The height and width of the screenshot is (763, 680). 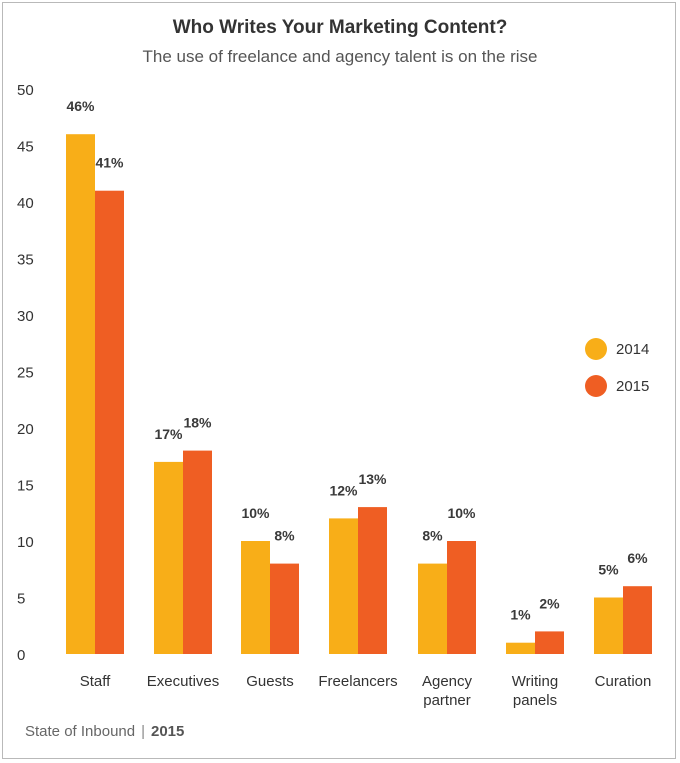 What do you see at coordinates (535, 681) in the screenshot?
I see `category-label-5-0: Writing` at bounding box center [535, 681].